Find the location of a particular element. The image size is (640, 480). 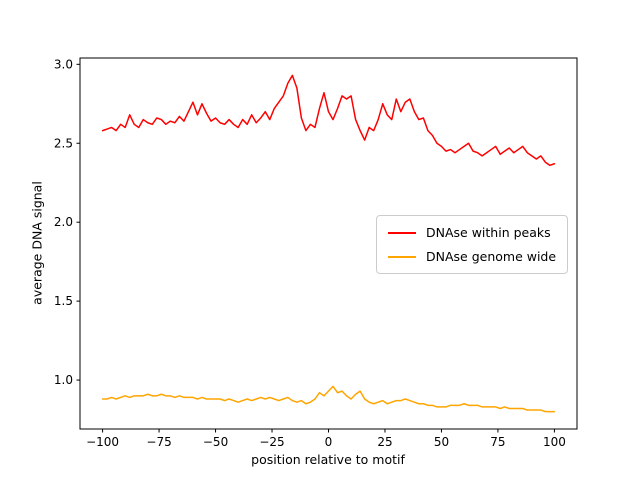

x-tick-label: 50 is located at coordinates (441, 442).